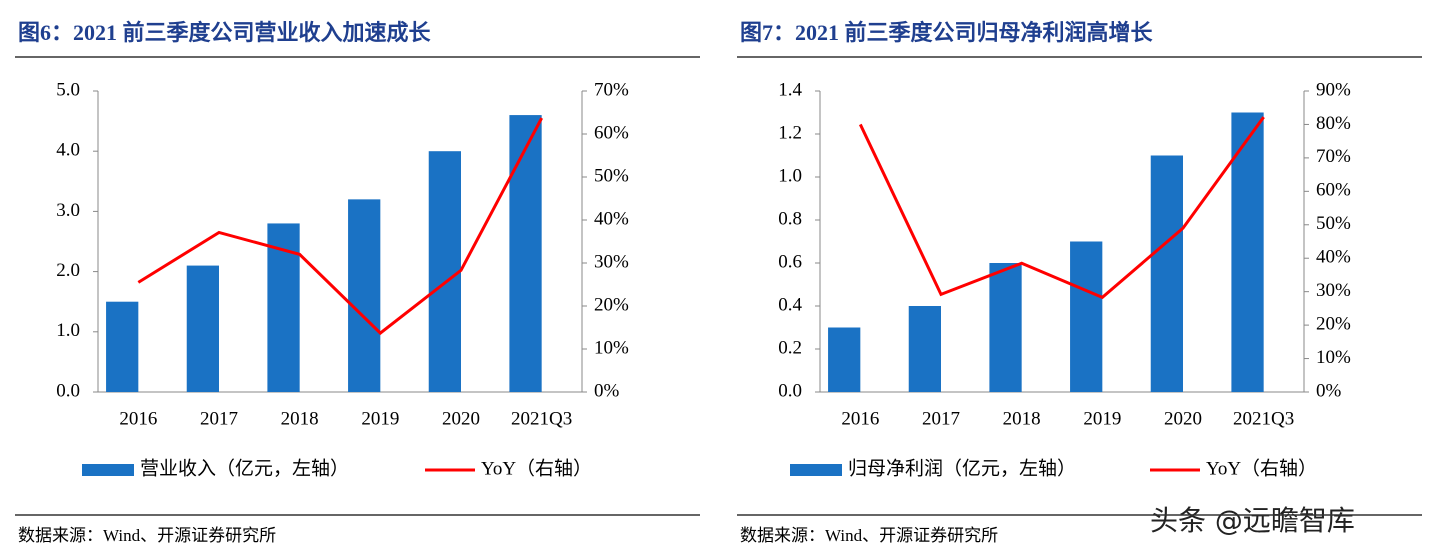 The width and height of the screenshot is (1431, 558). What do you see at coordinates (68, 210) in the screenshot?
I see `y-tick-label: 3.0` at bounding box center [68, 210].